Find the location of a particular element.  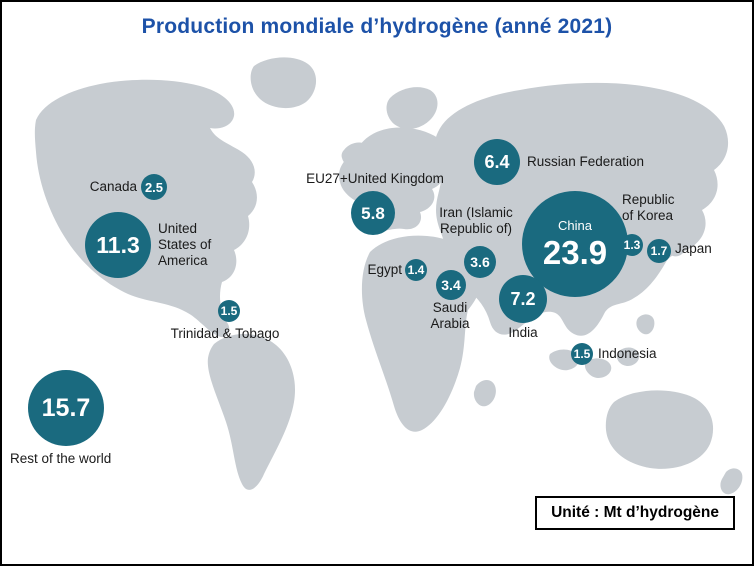

bubble-indonesia: 1.5 is located at coordinates (582, 354).